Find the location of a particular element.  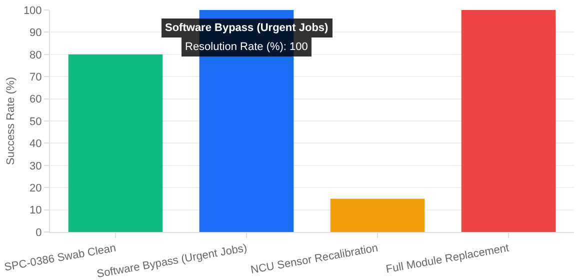

annotation: Software Bypass (Urgent Jobs) is located at coordinates (247, 28).